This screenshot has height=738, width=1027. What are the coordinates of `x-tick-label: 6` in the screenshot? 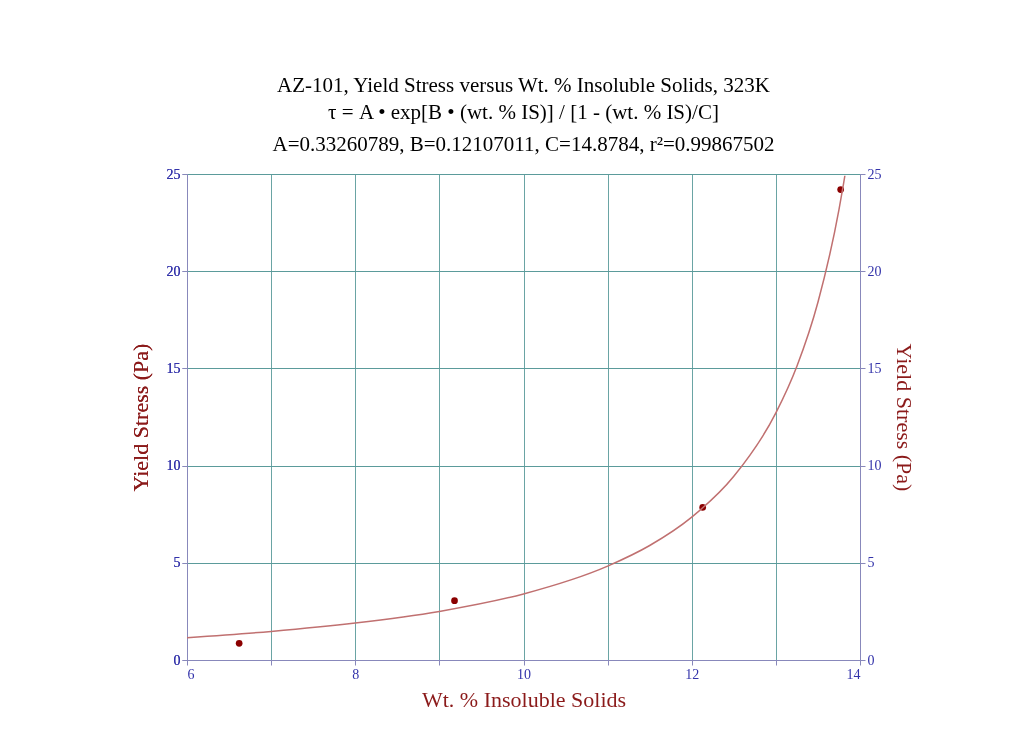 It's located at (191, 674).